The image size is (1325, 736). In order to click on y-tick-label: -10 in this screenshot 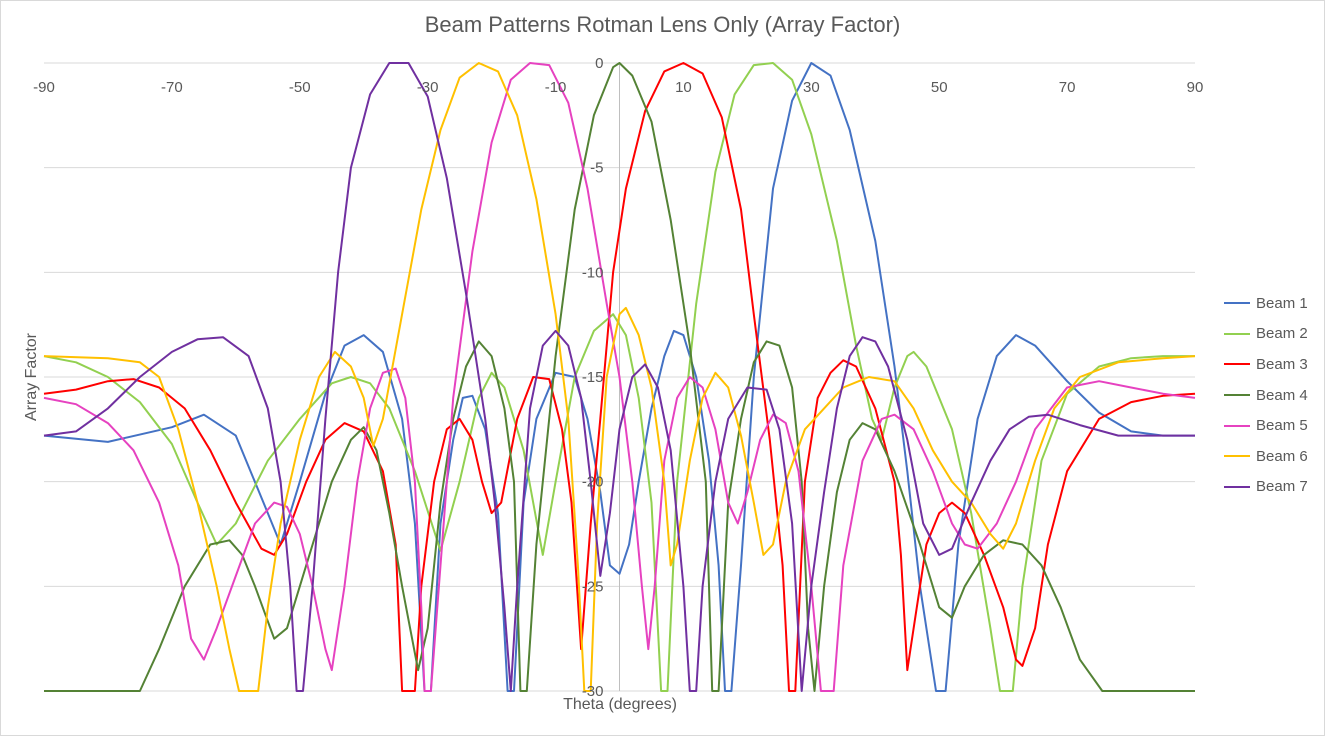, I will do `click(593, 272)`.